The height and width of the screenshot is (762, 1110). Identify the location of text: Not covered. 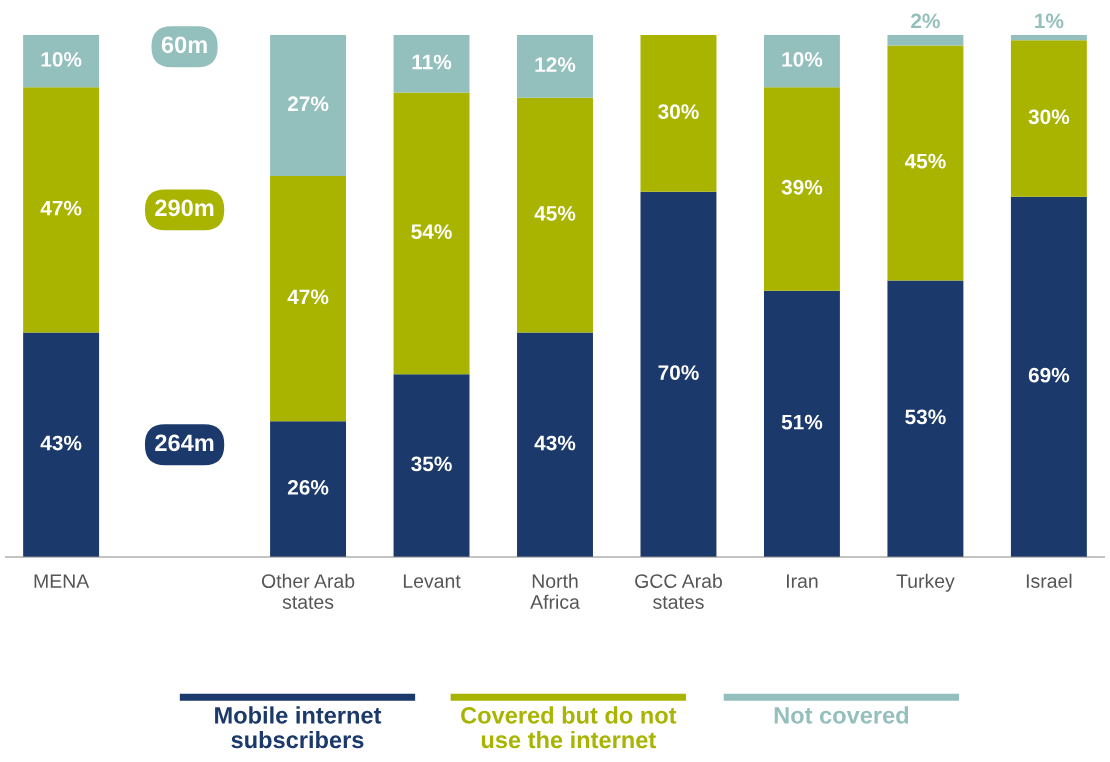
(841, 715).